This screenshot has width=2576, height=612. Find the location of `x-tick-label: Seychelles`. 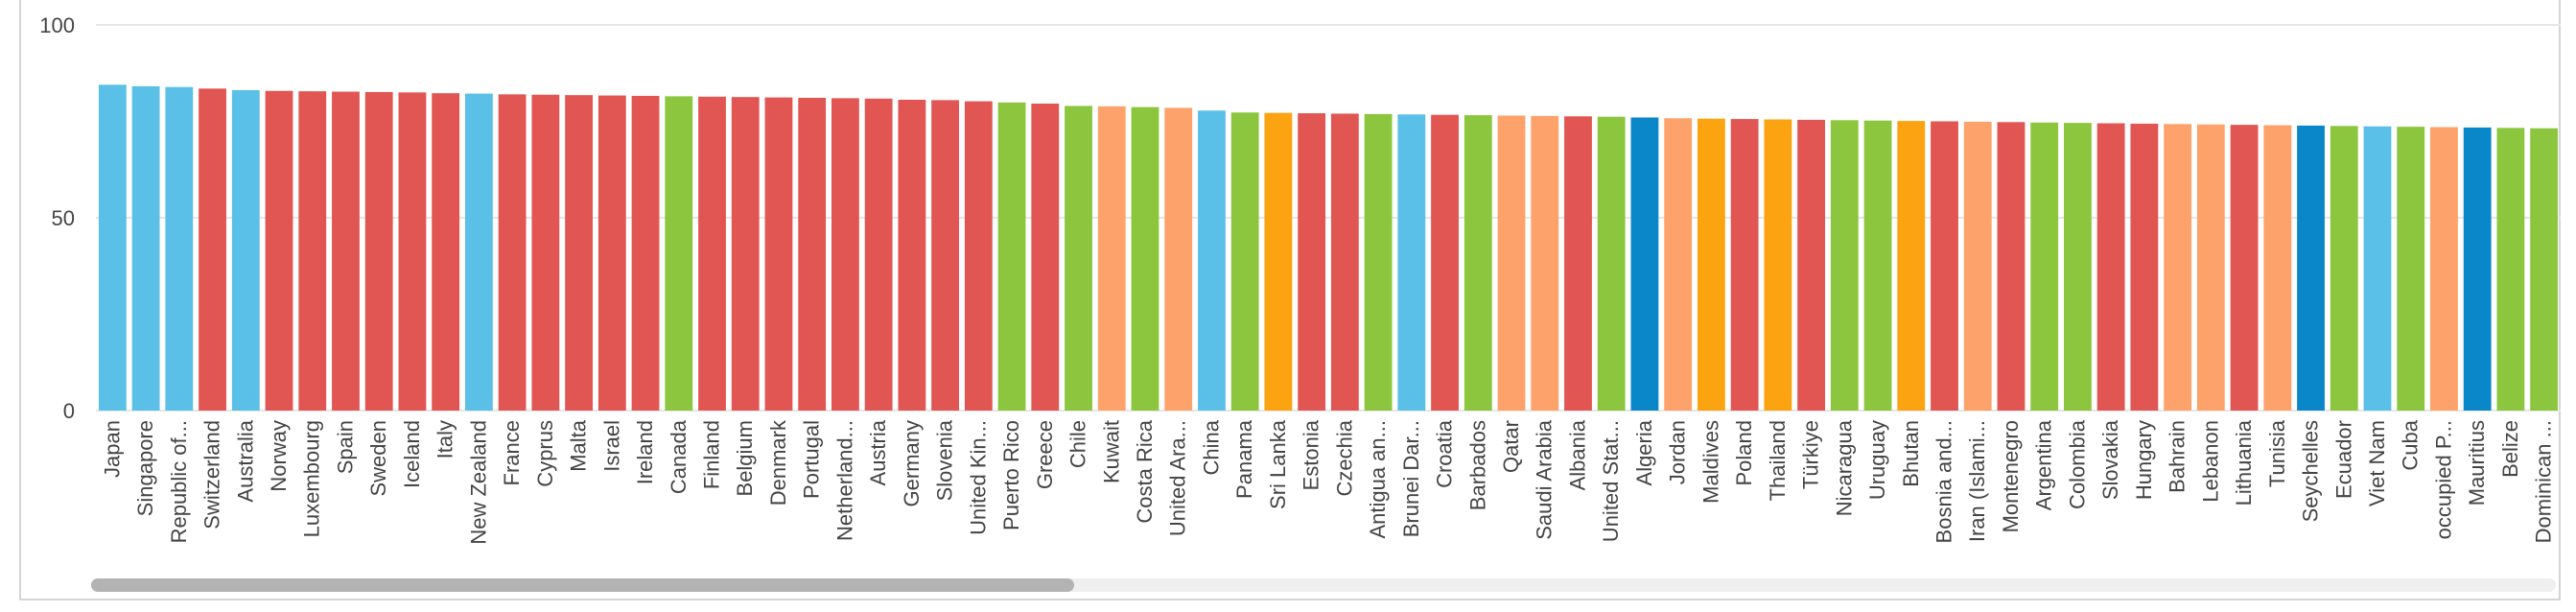

x-tick-label: Seychelles is located at coordinates (2311, 471).